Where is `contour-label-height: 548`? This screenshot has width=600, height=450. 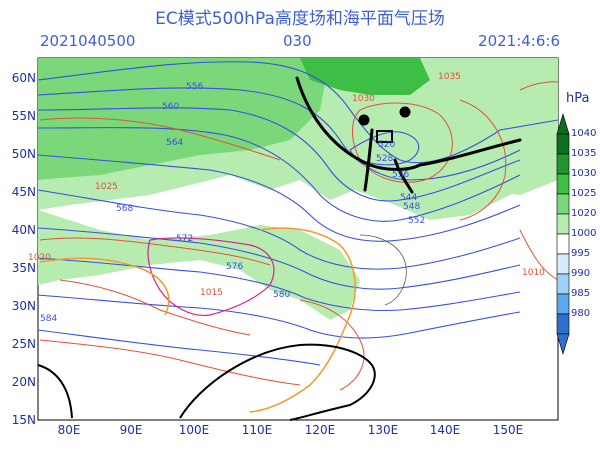
contour-label-height: 548 is located at coordinates (412, 207).